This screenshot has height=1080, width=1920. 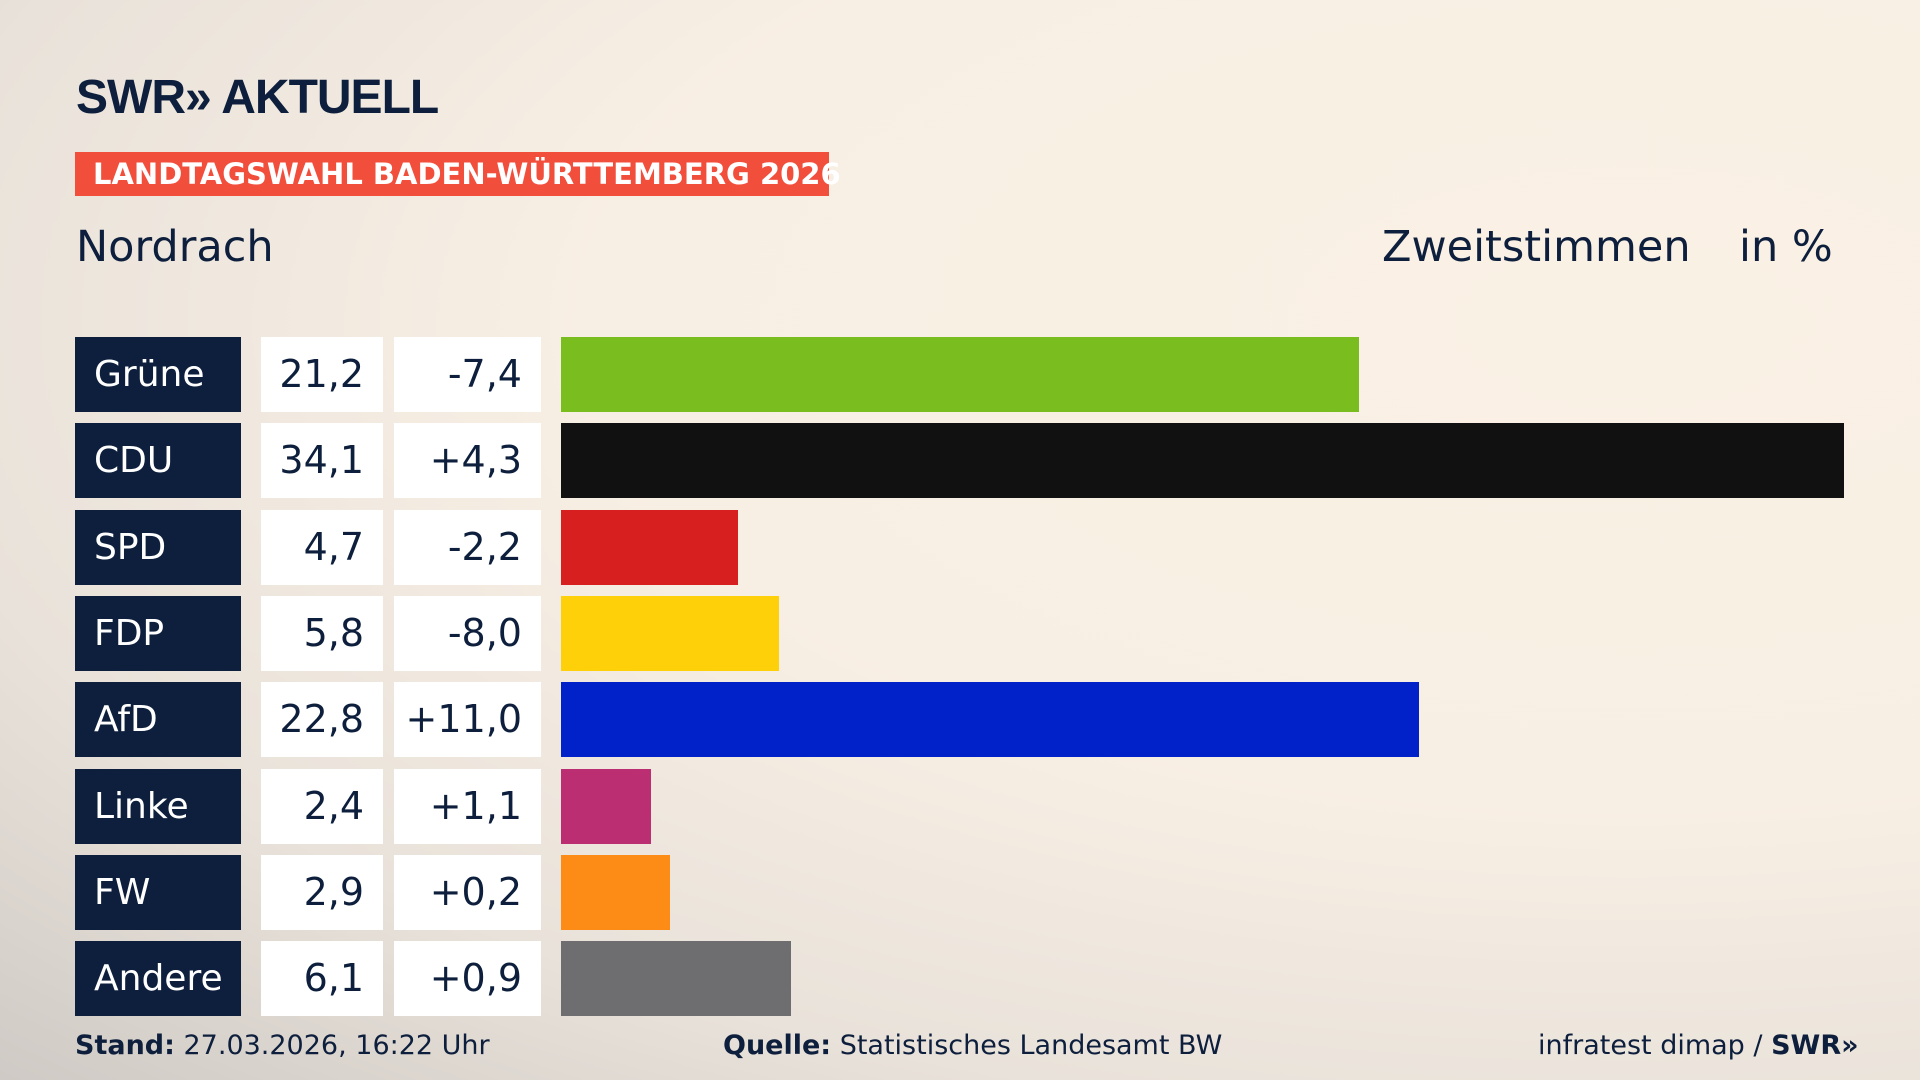 I want to click on change-label: -2,2, so click(x=467, y=547).